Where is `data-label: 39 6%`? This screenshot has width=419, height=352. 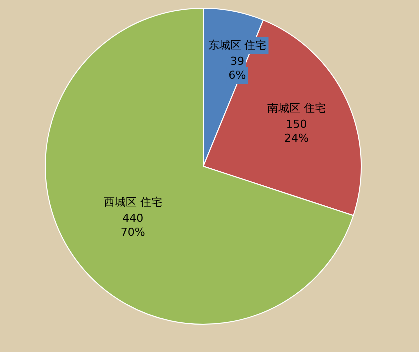 data-label: 39 6% is located at coordinates (237, 68).